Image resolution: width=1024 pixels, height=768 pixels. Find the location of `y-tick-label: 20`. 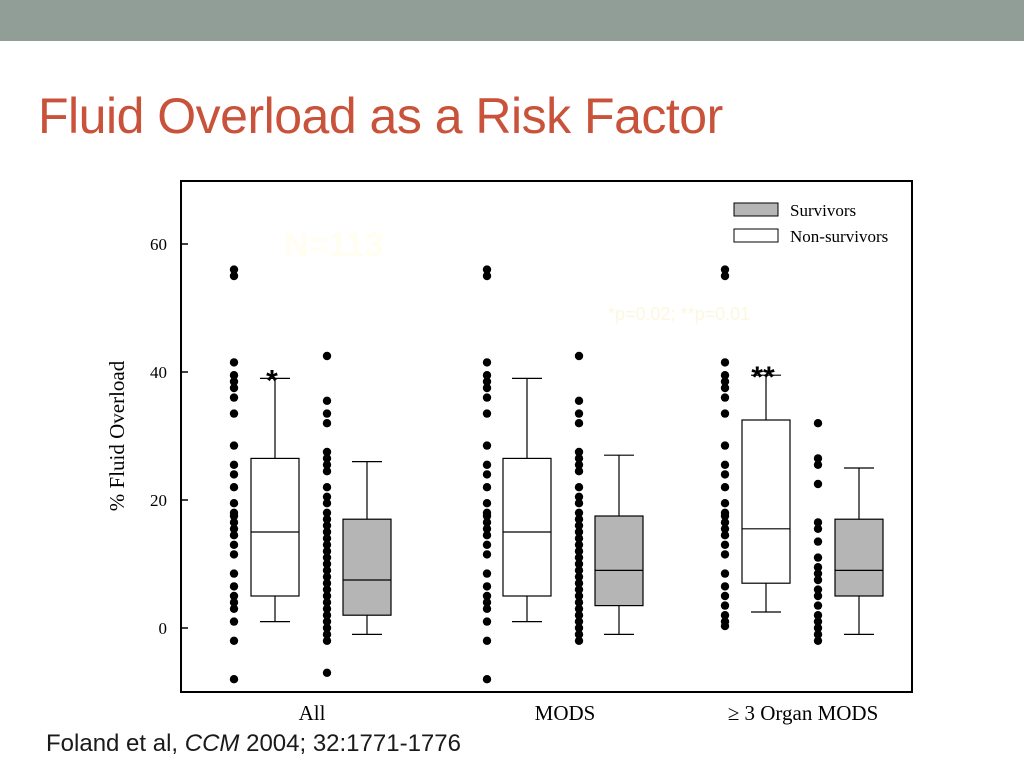

y-tick-label: 20 is located at coordinates (158, 500).